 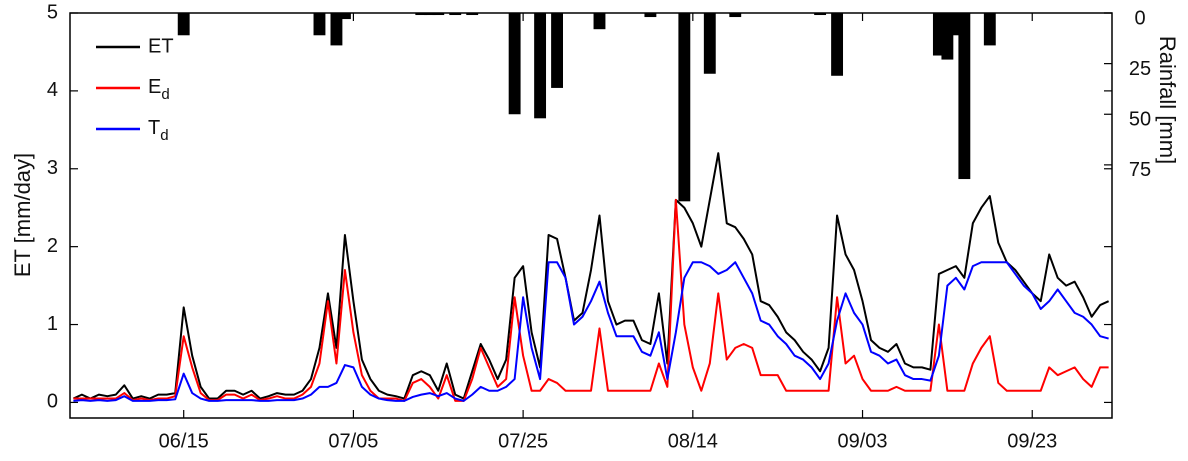 What do you see at coordinates (1139, 18) in the screenshot?
I see `y2-tick-label: 0` at bounding box center [1139, 18].